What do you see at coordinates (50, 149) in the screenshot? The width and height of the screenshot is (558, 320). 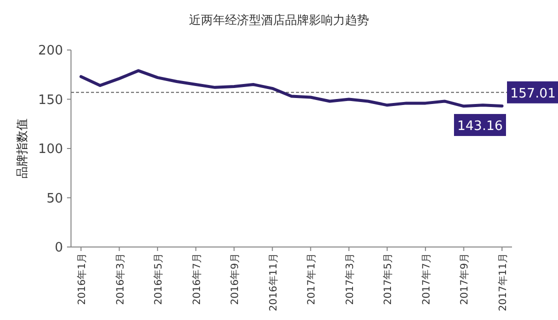 I see `y-tick-label: 100` at bounding box center [50, 149].